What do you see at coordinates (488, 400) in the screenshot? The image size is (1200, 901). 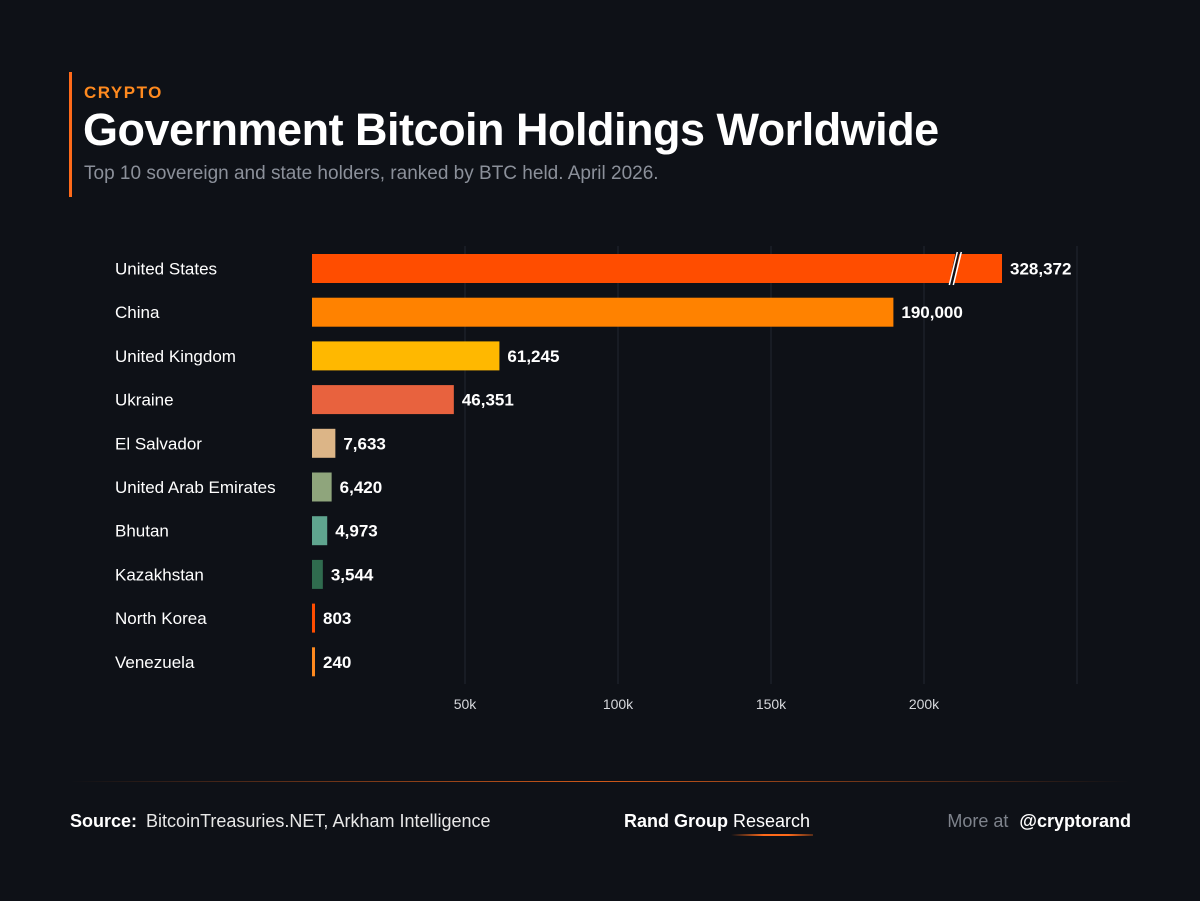 I see `value-label: 46,351` at bounding box center [488, 400].